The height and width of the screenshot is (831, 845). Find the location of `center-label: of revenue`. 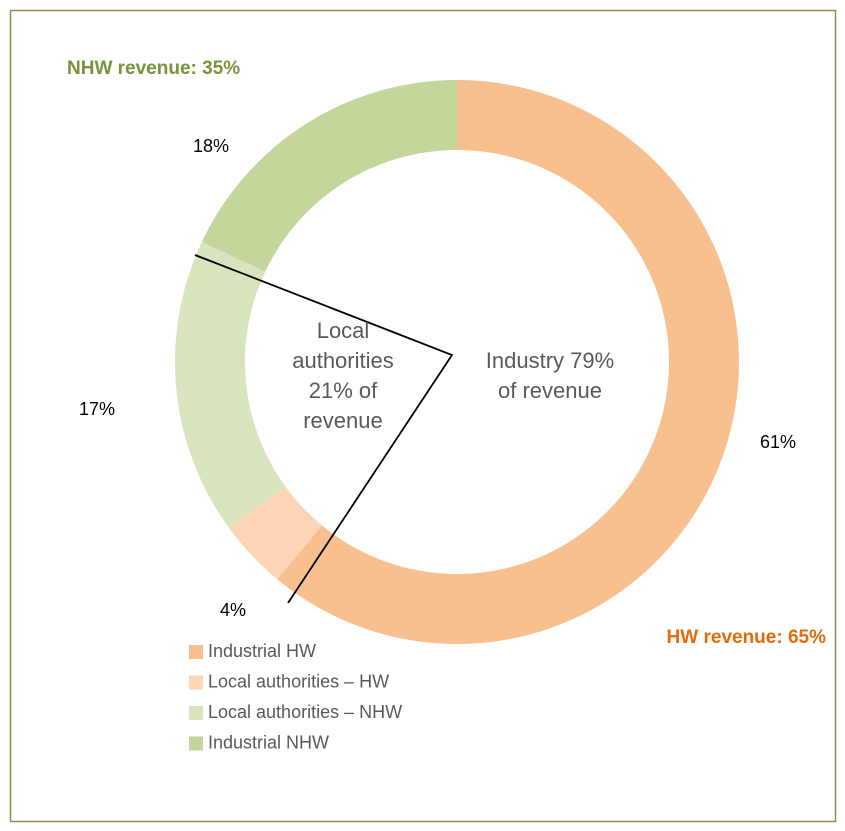

center-label: of revenue is located at coordinates (550, 390).